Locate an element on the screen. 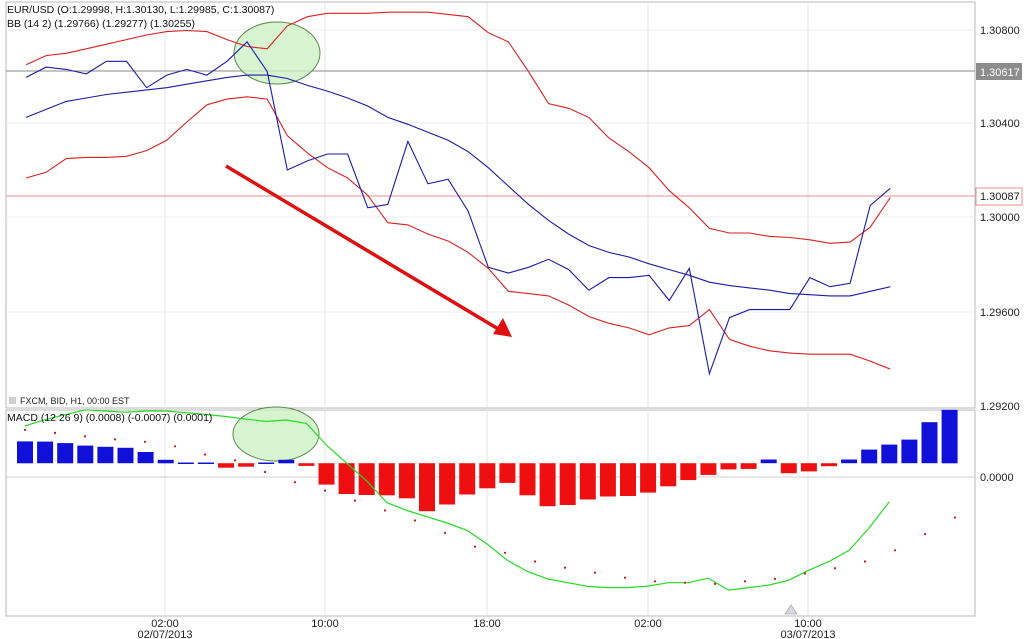 This screenshot has width=1024, height=639. macd-highlight-ellipse is located at coordinates (276, 434).